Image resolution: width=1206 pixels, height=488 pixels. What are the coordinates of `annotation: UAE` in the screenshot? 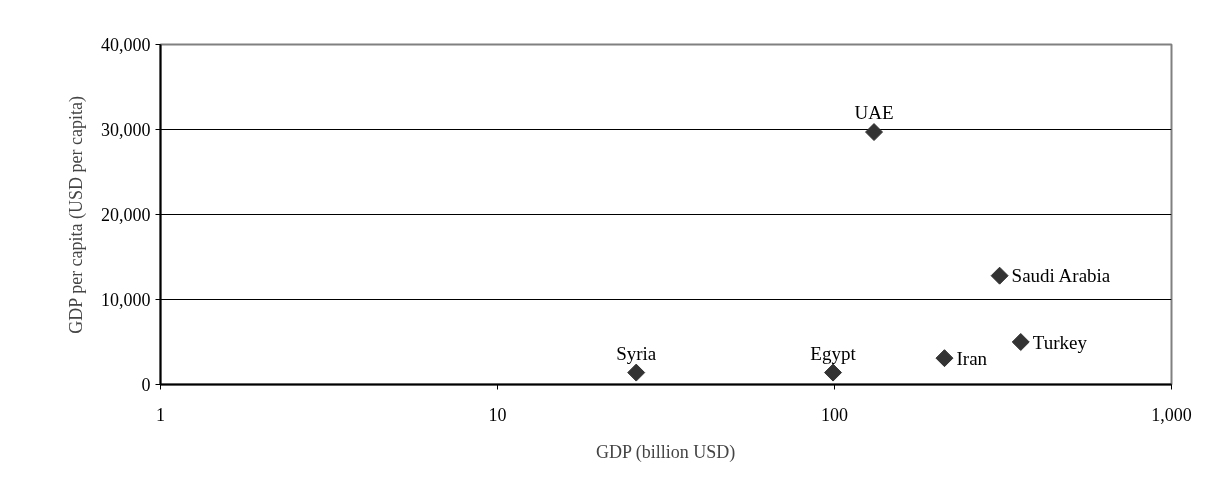 It's located at (874, 113).